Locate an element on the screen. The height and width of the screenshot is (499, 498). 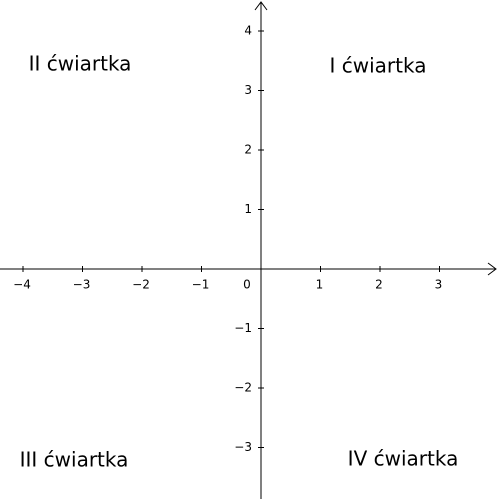
x-tick-label: −4 is located at coordinates (22, 285).